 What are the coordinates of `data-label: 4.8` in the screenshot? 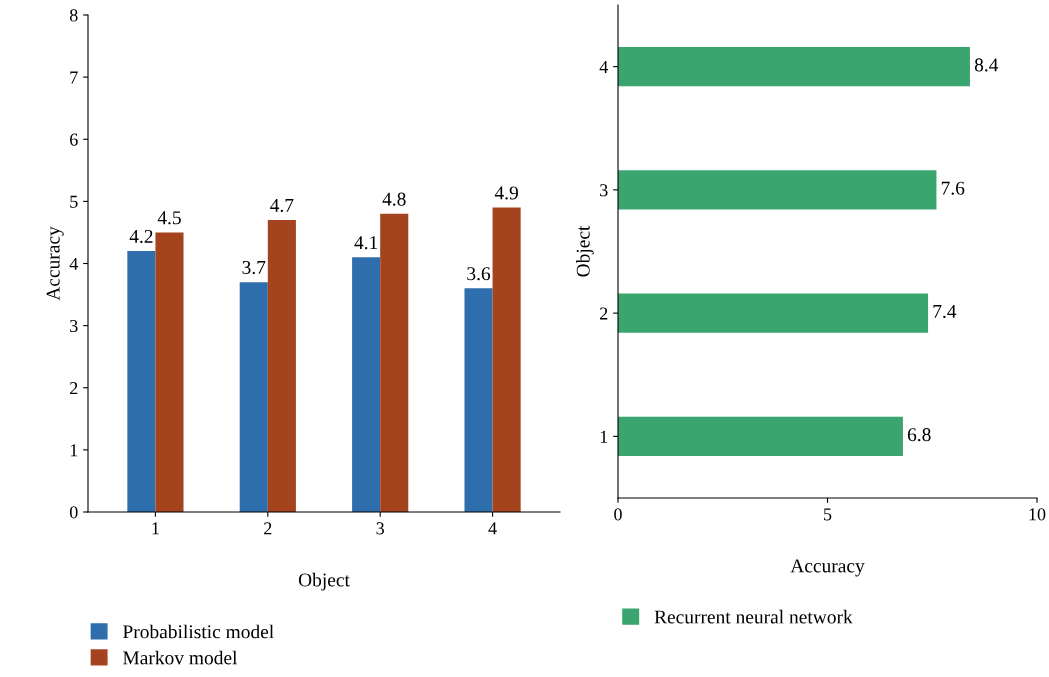 It's located at (394, 199).